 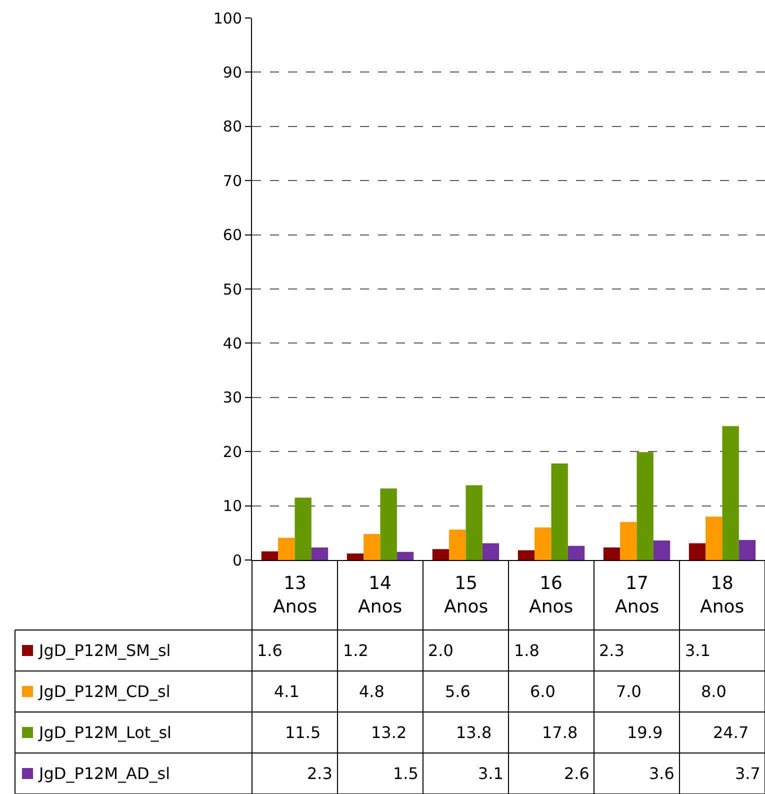 What do you see at coordinates (104, 773) in the screenshot?
I see `legend-label: JgD_P12M_AD_sl` at bounding box center [104, 773].